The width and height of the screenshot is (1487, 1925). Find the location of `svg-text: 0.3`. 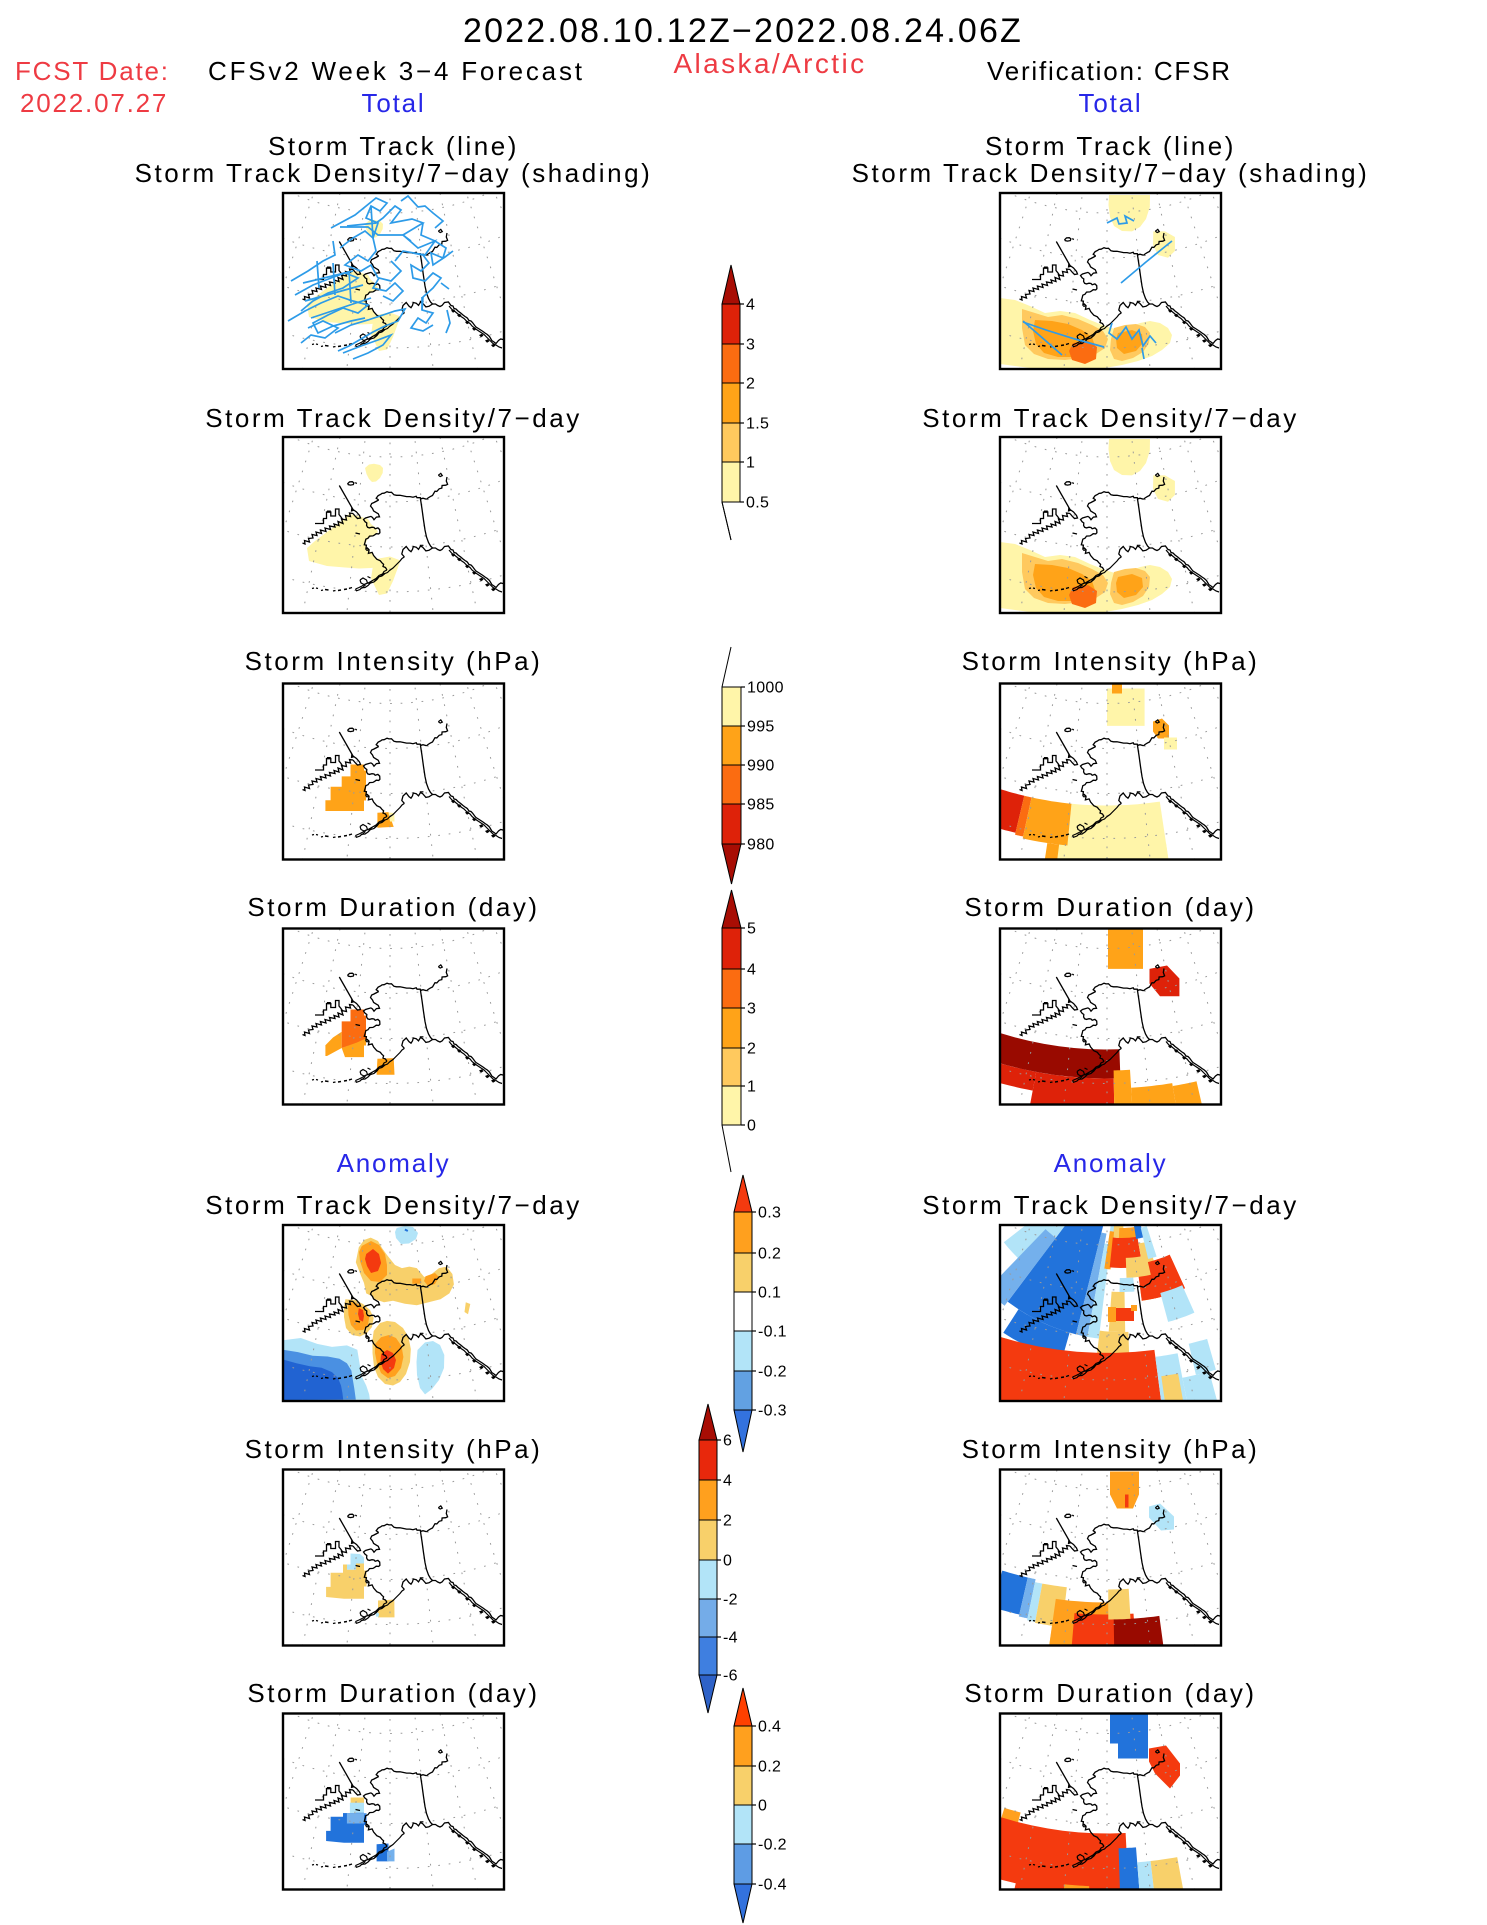

svg-text: 0.3 is located at coordinates (769, 1213).